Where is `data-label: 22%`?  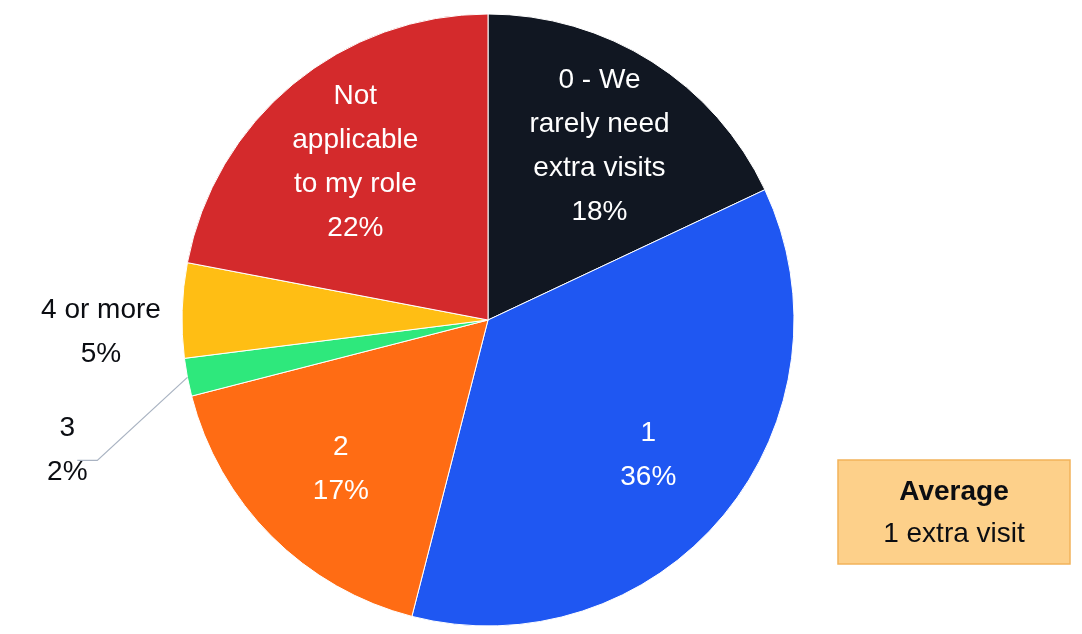
data-label: 22% is located at coordinates (355, 226).